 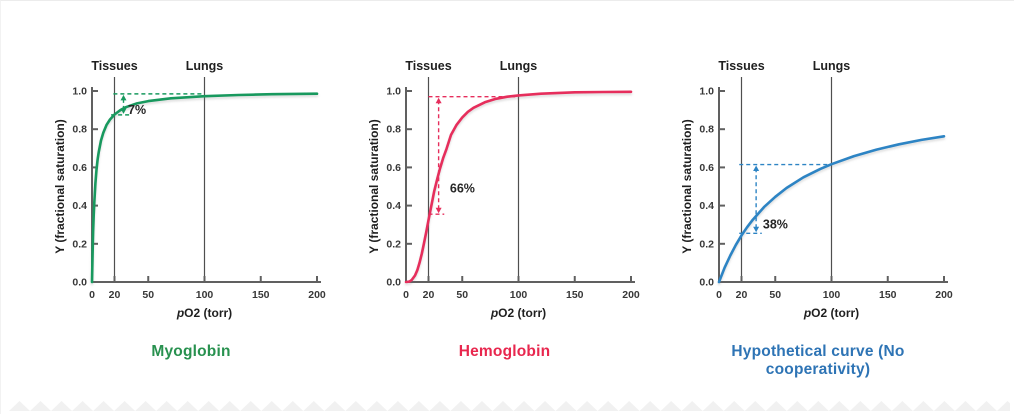 What do you see at coordinates (775, 225) in the screenshot?
I see `delta-percent-label: 38%` at bounding box center [775, 225].